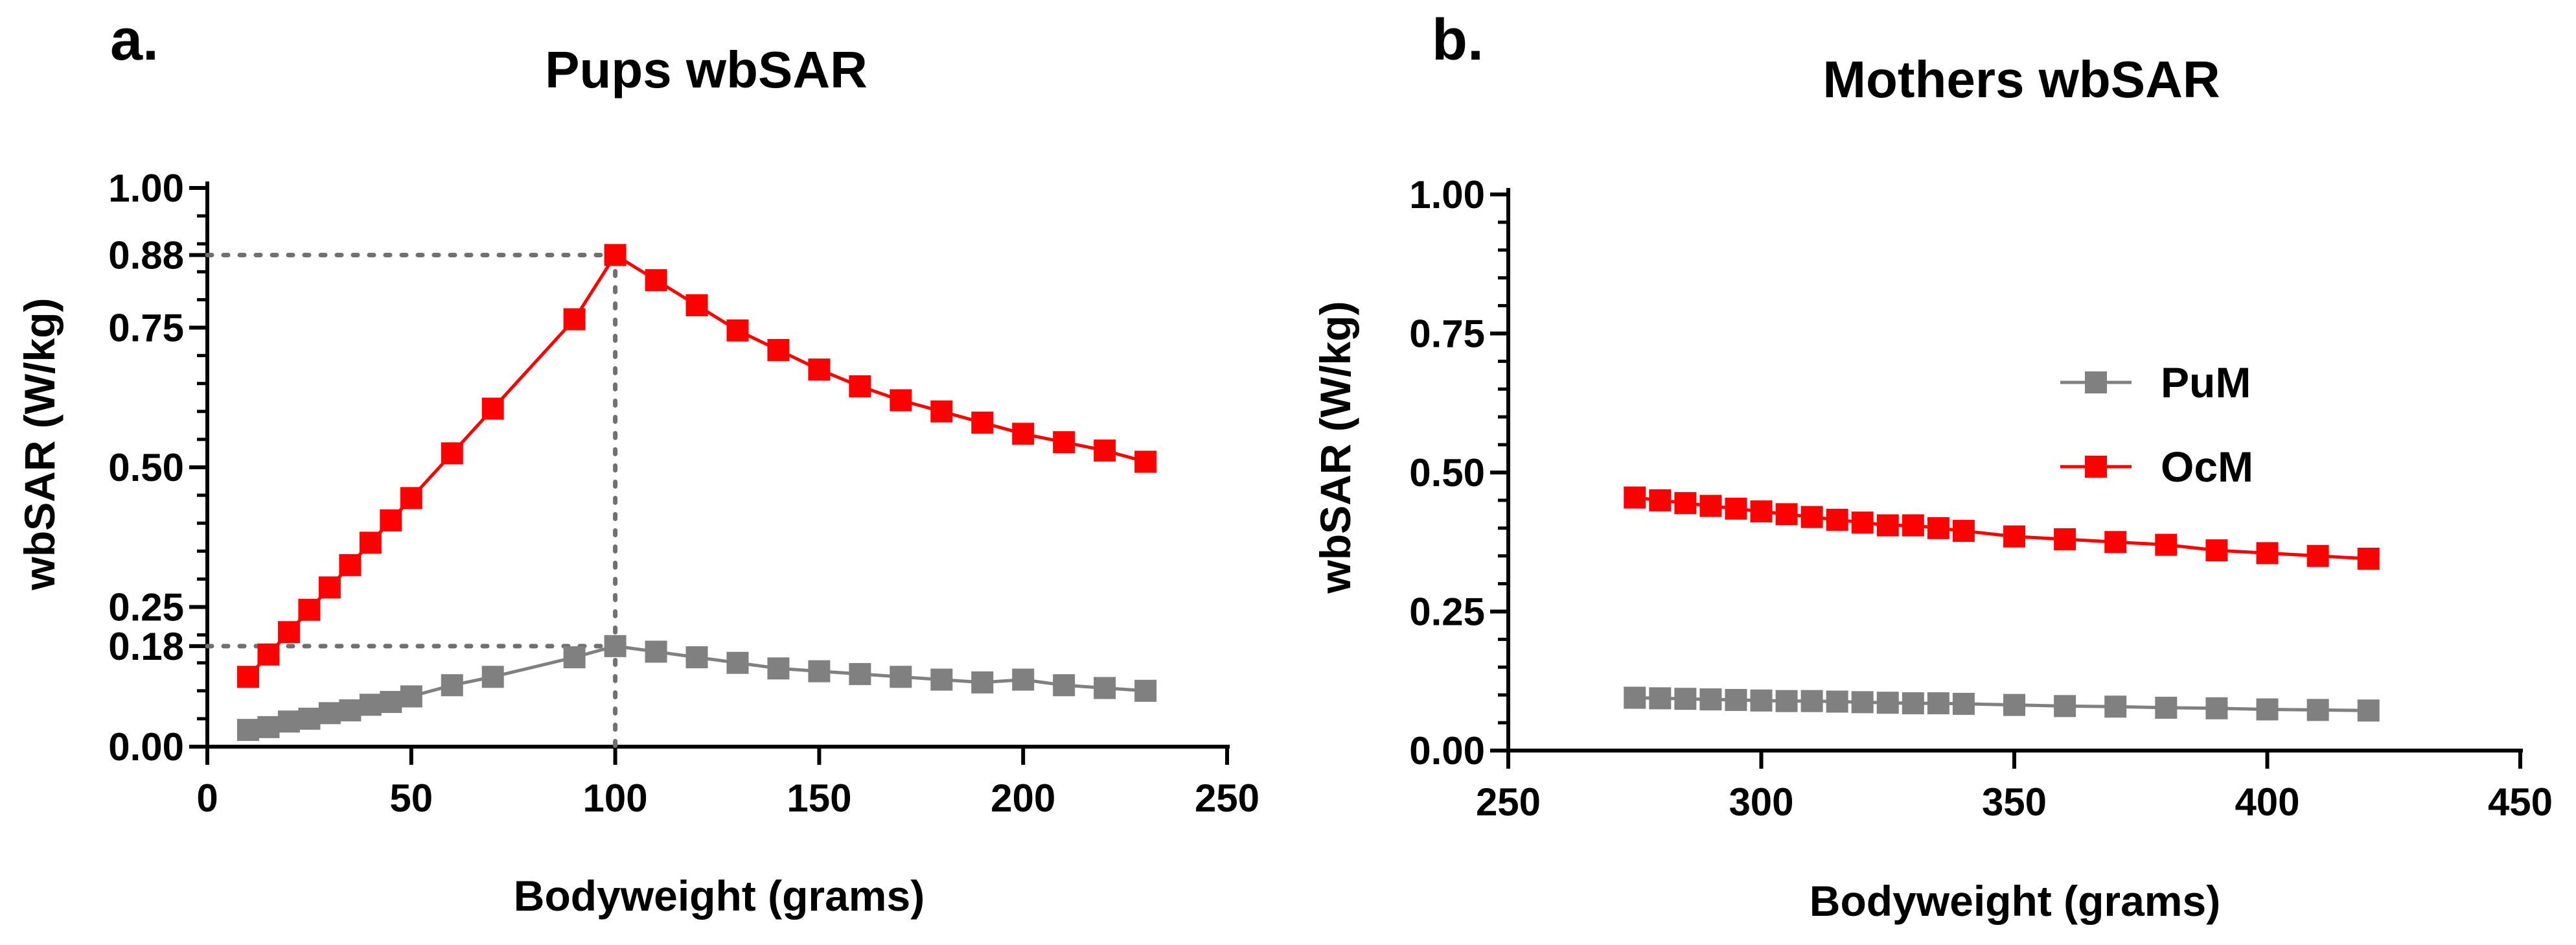  What do you see at coordinates (2267, 802) in the screenshot?
I see `x-tick-label: 400` at bounding box center [2267, 802].